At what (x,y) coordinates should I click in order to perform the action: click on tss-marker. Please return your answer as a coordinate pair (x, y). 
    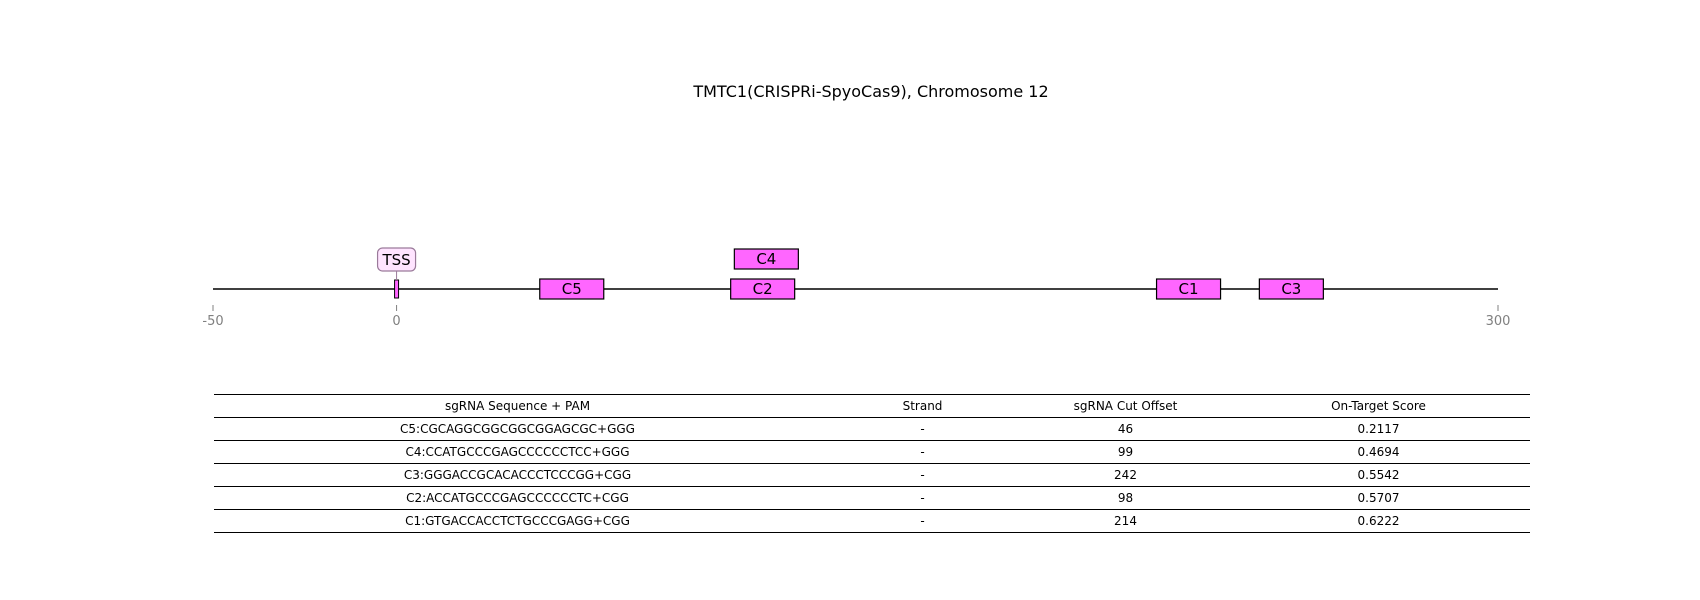
    Looking at the image, I should click on (397, 289).